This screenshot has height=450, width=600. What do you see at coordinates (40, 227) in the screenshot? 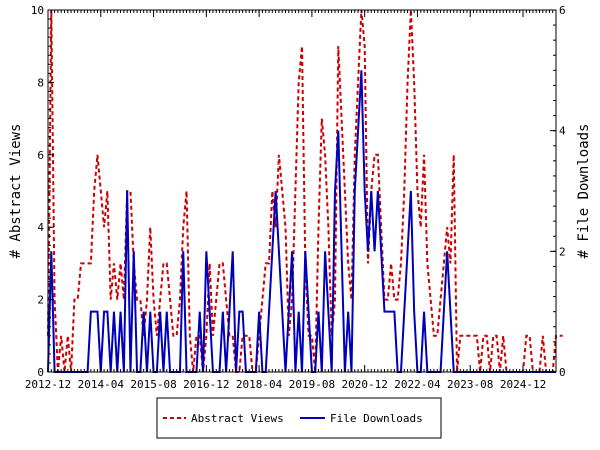
I see `y-tick-label: 4` at bounding box center [40, 227].